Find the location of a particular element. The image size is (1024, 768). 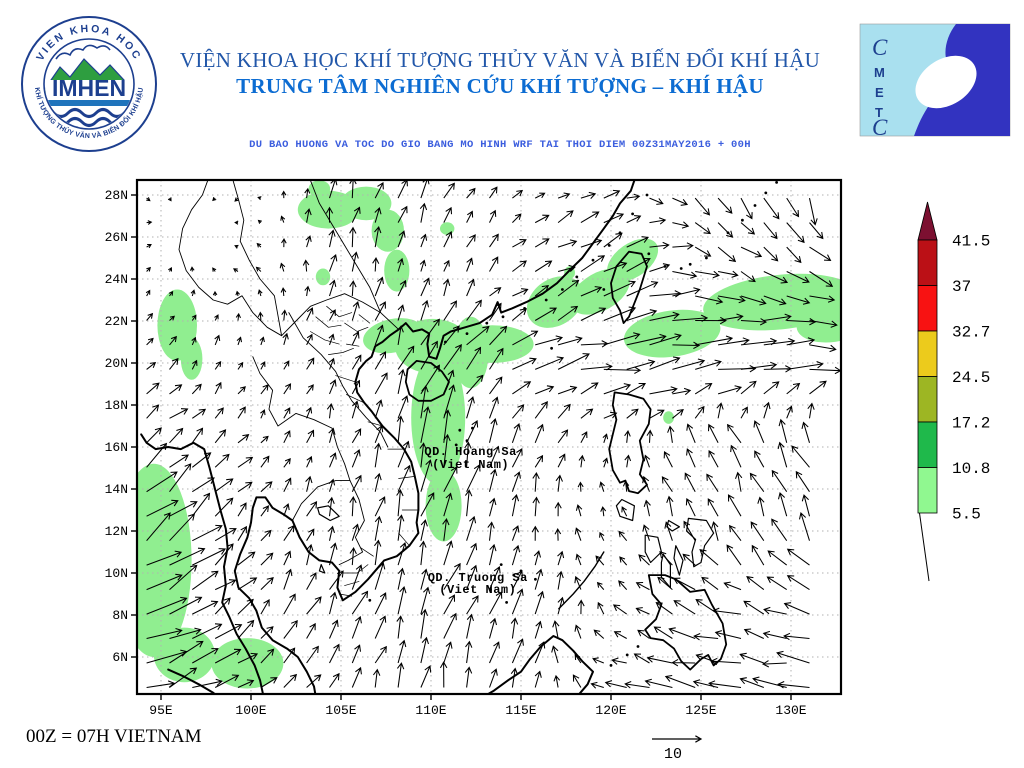

y-tick-label: 22N is located at coordinates (116, 321).